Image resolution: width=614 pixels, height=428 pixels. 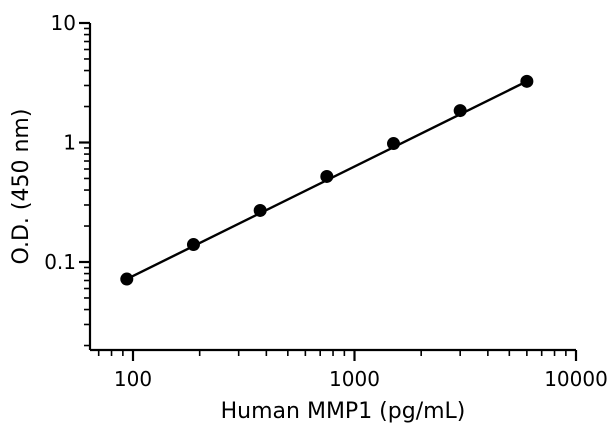 What do you see at coordinates (63, 23) in the screenshot?
I see `y-tick-label: 10` at bounding box center [63, 23].